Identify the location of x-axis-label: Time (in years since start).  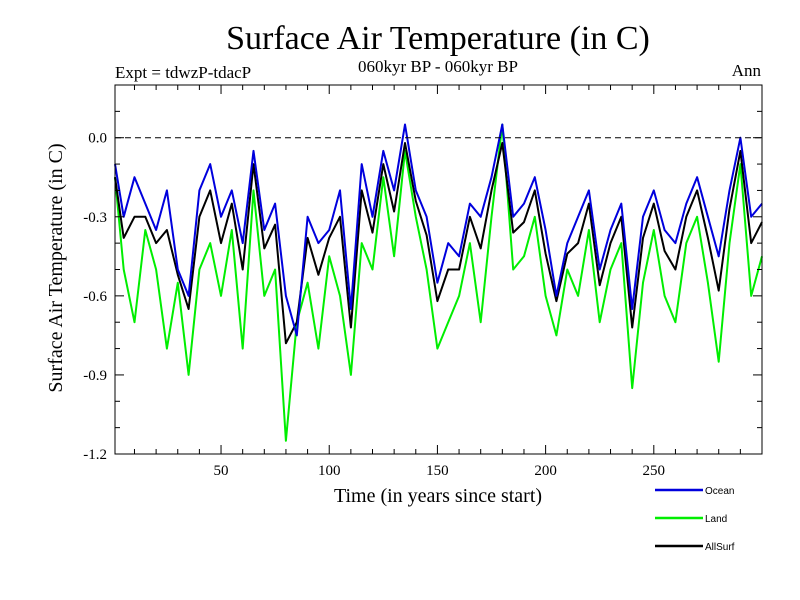
(438, 496).